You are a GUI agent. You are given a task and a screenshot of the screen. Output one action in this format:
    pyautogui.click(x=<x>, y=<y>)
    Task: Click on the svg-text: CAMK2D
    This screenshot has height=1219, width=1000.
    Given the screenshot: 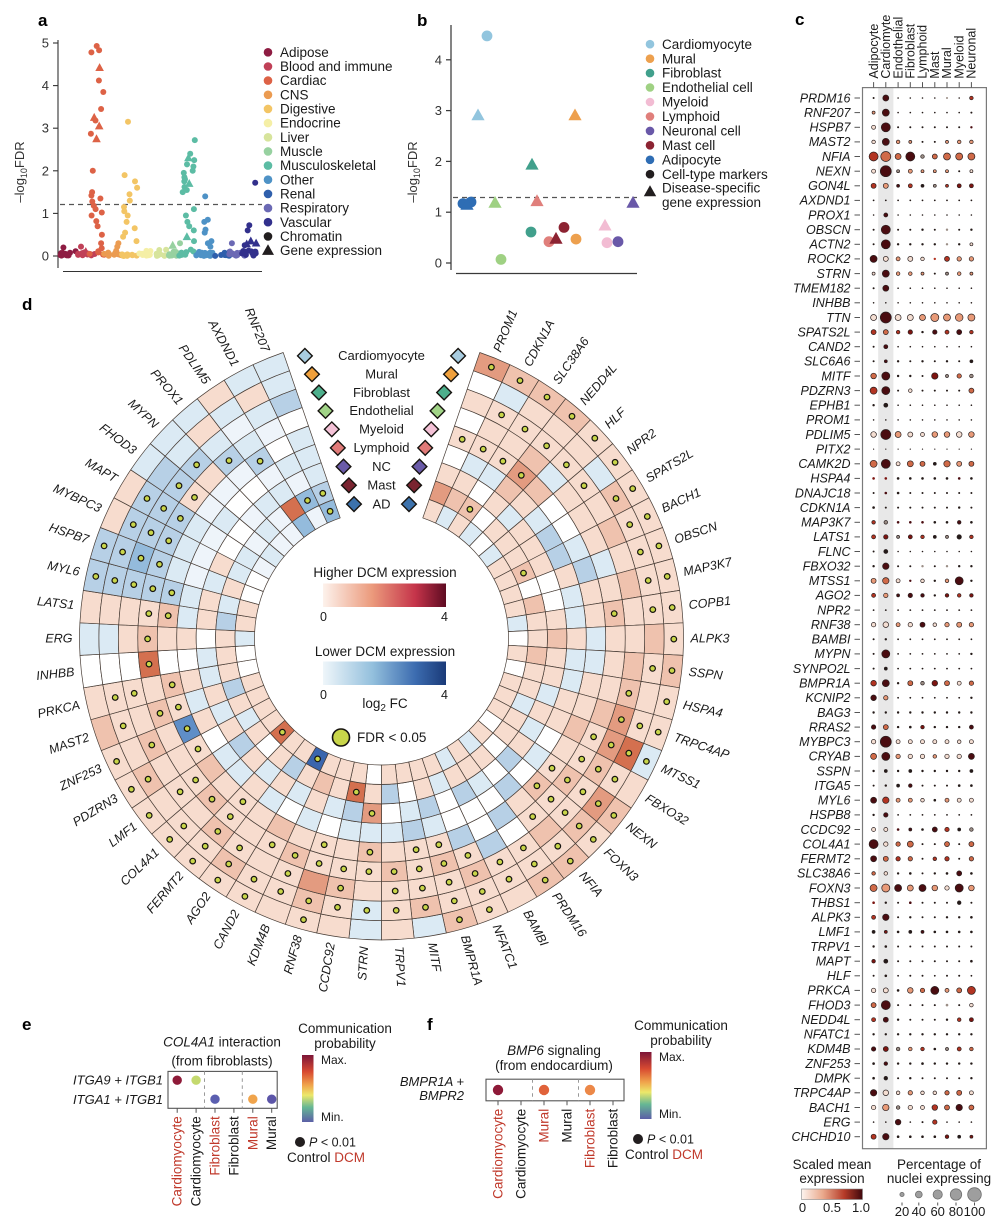 What is the action you would take?
    pyautogui.click(x=824, y=464)
    